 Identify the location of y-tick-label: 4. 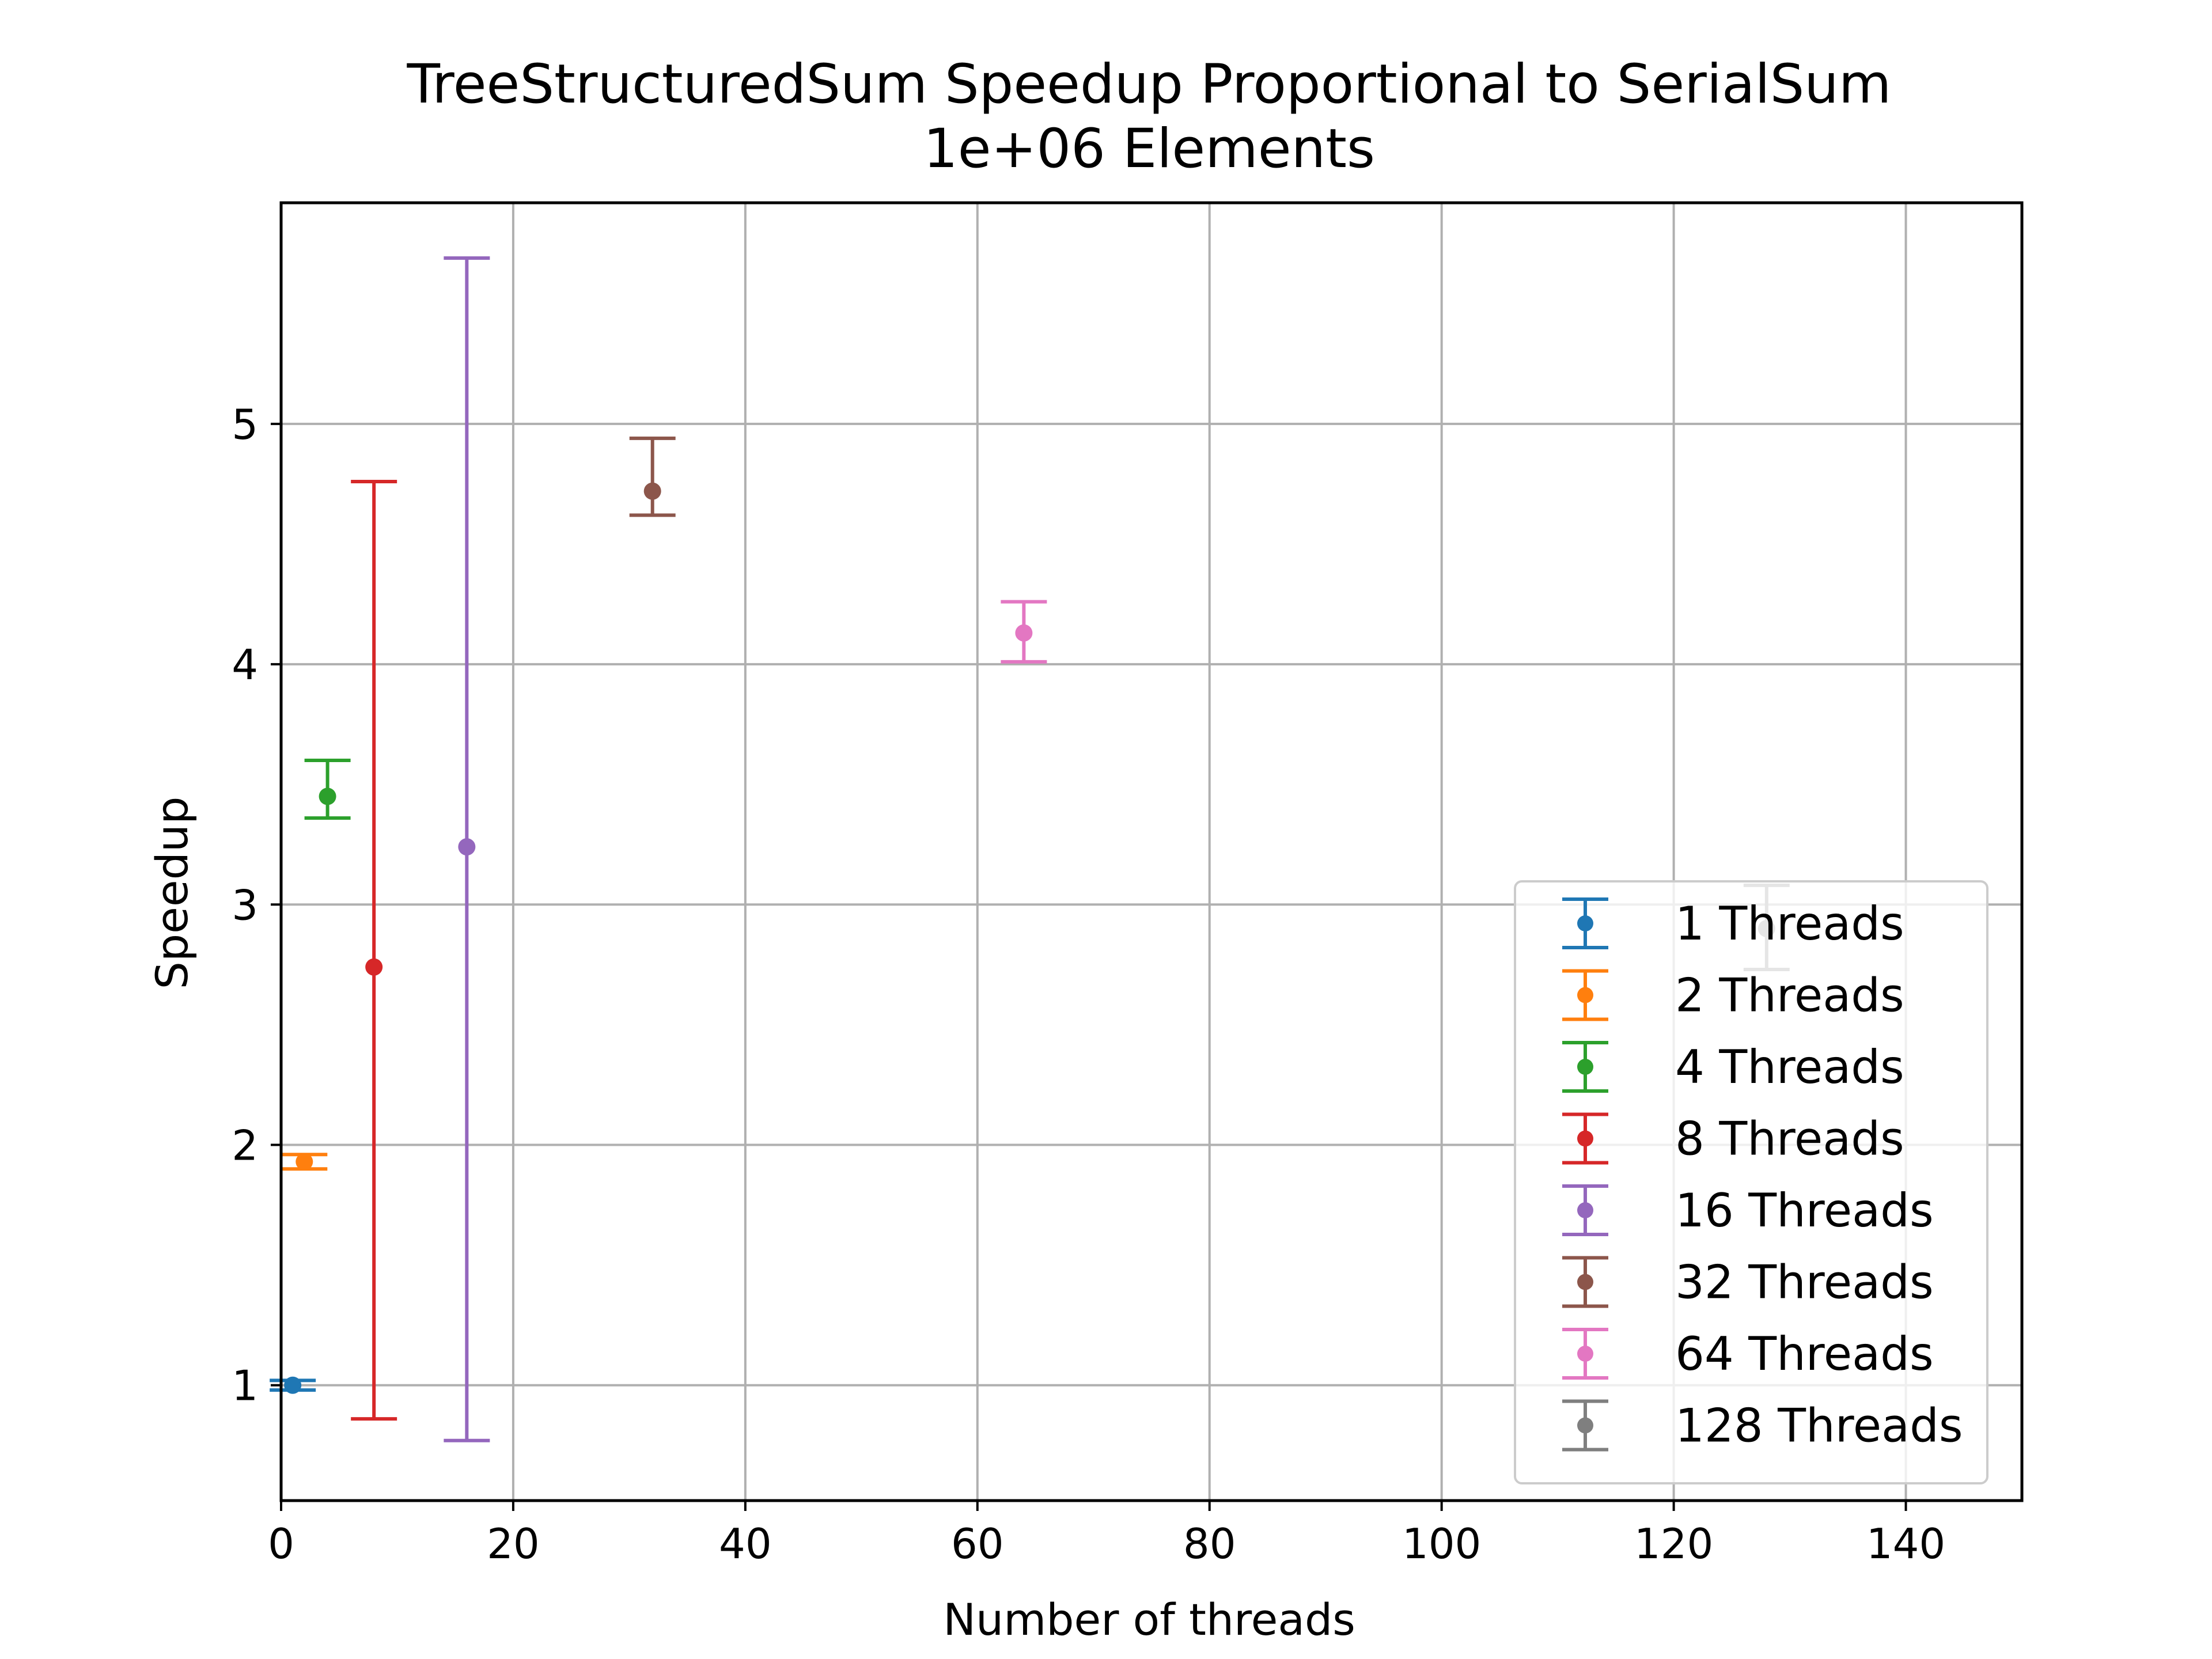
(245, 665).